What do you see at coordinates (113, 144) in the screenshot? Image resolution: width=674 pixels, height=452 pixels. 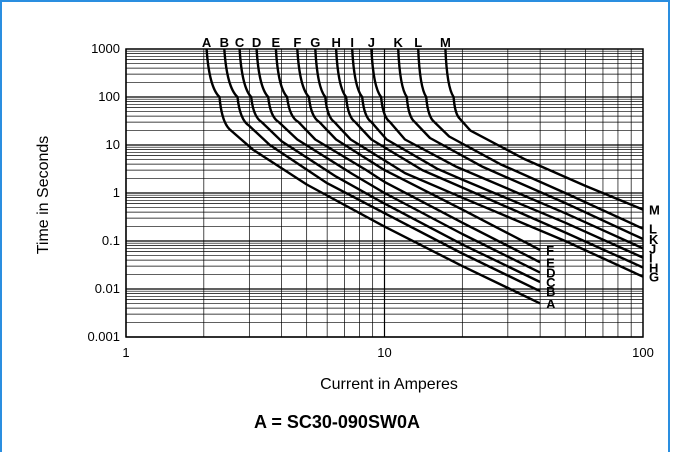 I see `y-tick-label: 10` at bounding box center [113, 144].